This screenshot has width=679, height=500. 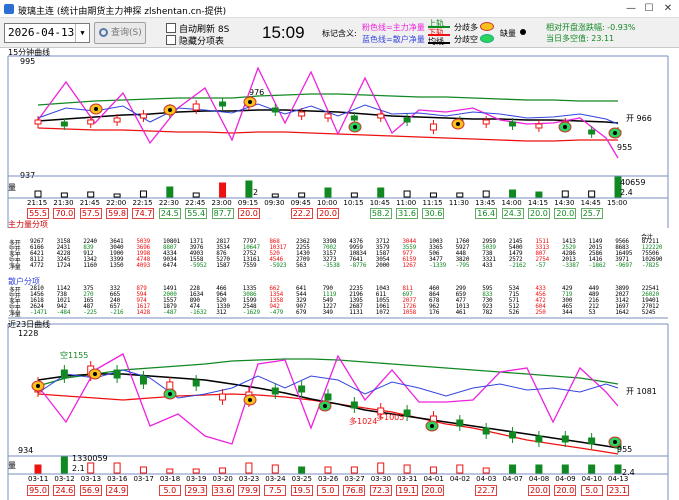 What do you see at coordinates (540, 312) in the screenshot?
I see `split-cell: 250` at bounding box center [540, 312].